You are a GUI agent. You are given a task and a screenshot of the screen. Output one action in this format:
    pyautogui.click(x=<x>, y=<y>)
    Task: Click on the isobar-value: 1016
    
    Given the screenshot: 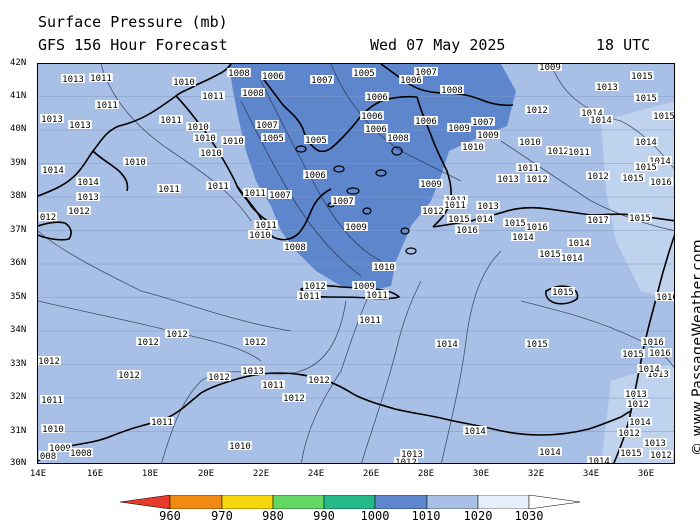 What is the action you would take?
    pyautogui.click(x=661, y=183)
    